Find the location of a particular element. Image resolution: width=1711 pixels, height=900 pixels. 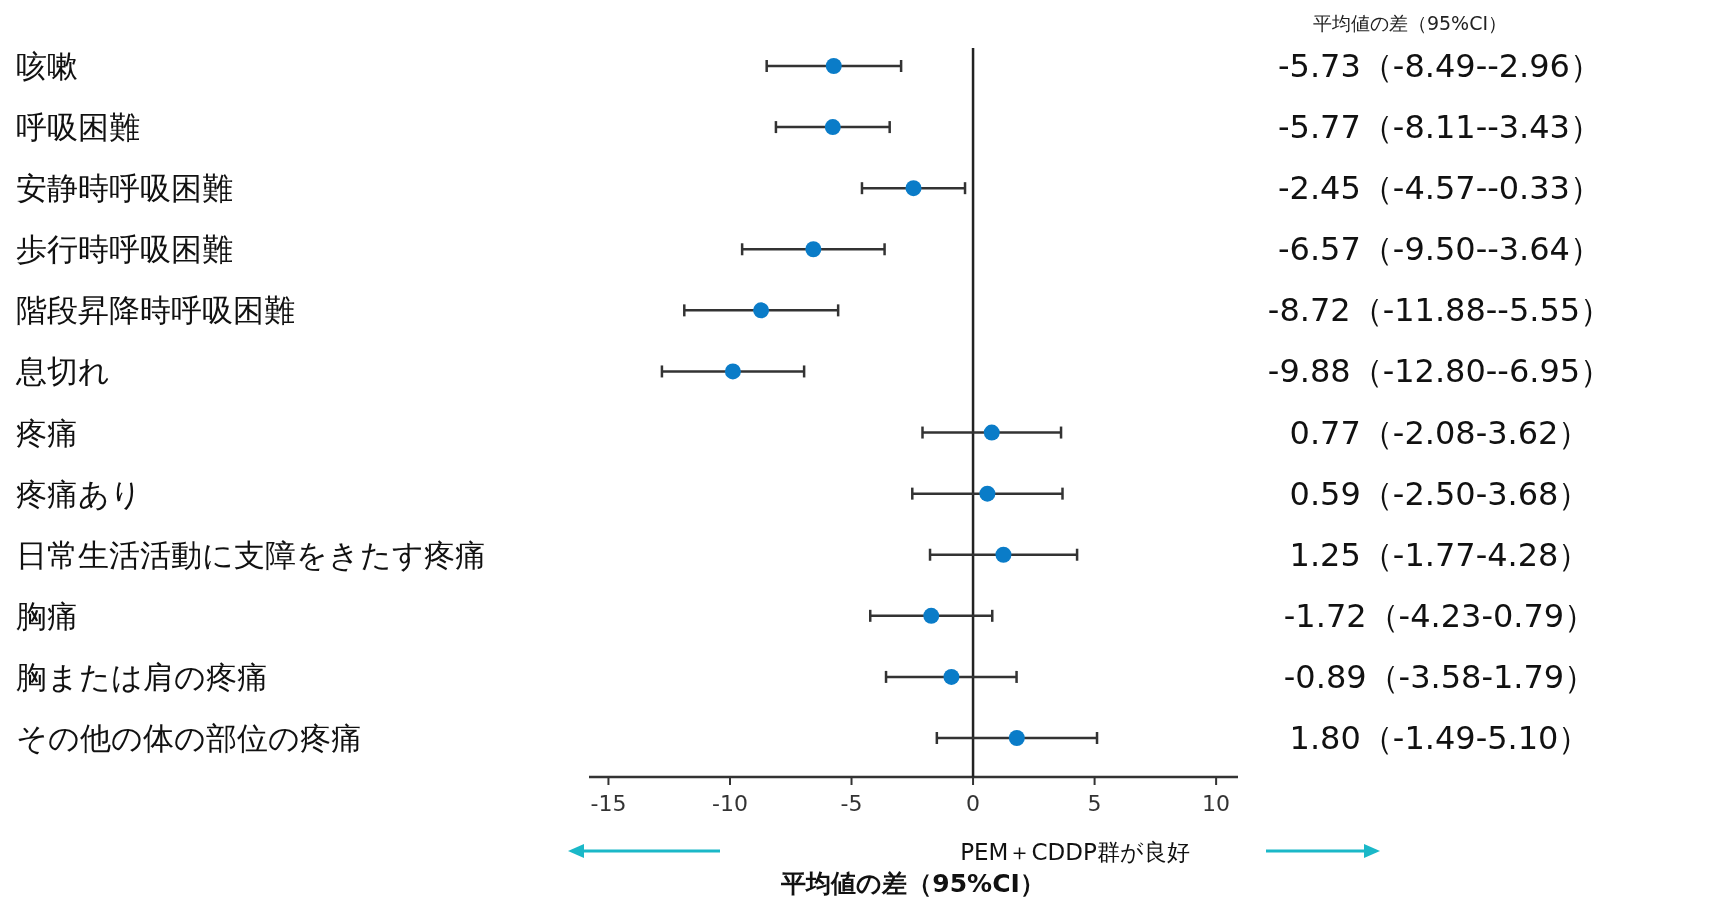

x-tick-label: 0 is located at coordinates (973, 803).